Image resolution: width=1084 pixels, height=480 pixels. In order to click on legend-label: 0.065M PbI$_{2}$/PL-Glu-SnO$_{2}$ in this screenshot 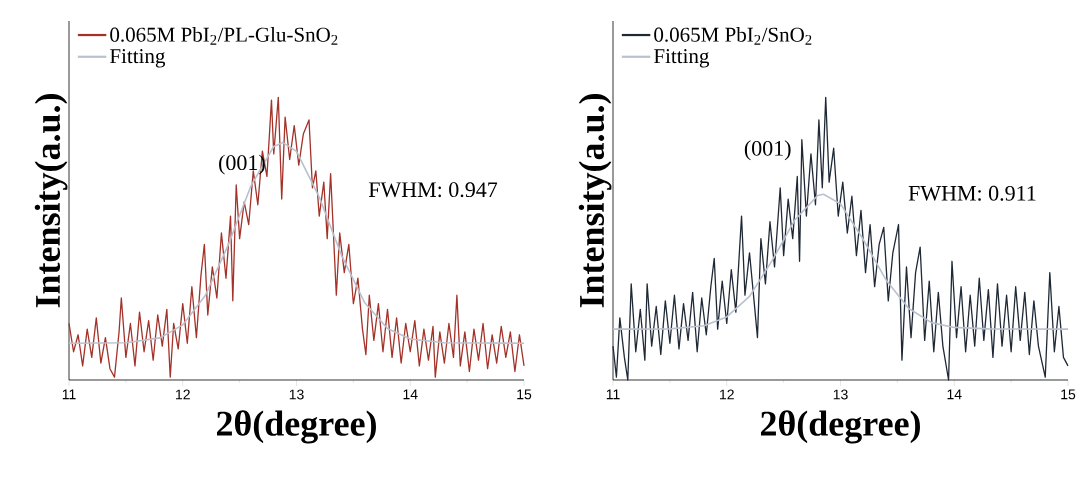, I will do `click(224, 36)`.